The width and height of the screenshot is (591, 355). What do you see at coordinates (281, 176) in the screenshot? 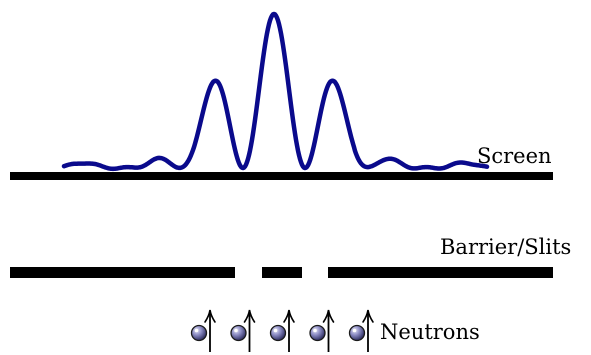
I see `screen-line` at bounding box center [281, 176].